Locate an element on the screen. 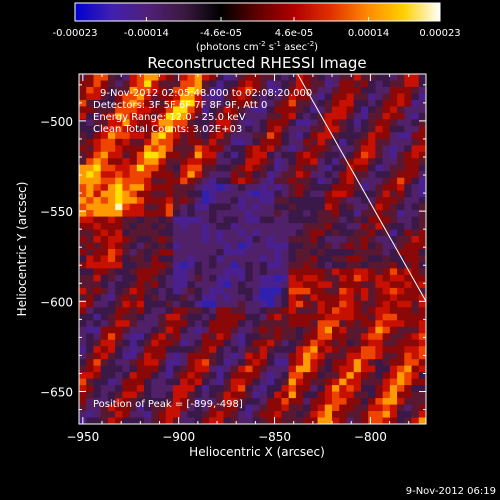 This screenshot has width=500, height=500. annotation-detectors: Detectors: 3F 5F 6F 7F 8F 9F, Att 0 is located at coordinates (180, 105).